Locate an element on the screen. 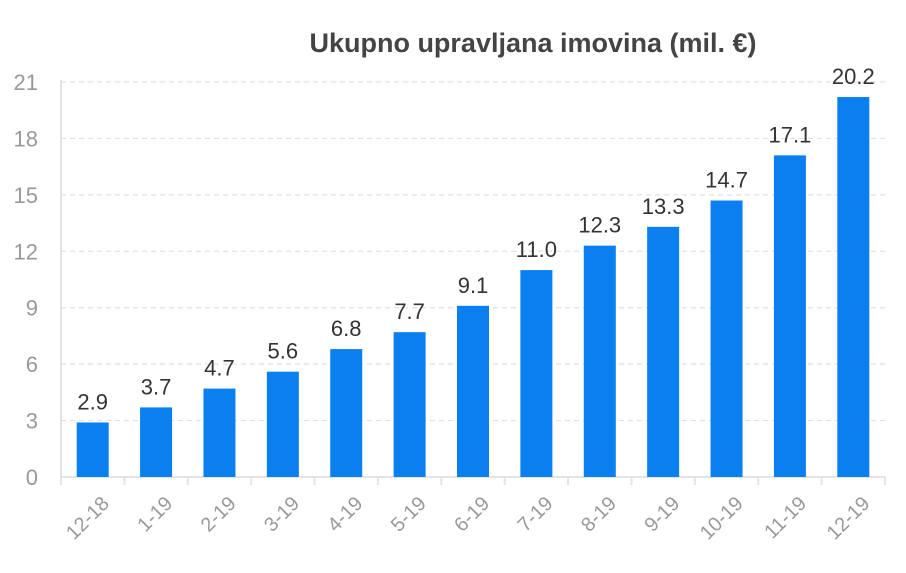 This screenshot has height=573, width=906. value-label: 20.2 is located at coordinates (853, 76).